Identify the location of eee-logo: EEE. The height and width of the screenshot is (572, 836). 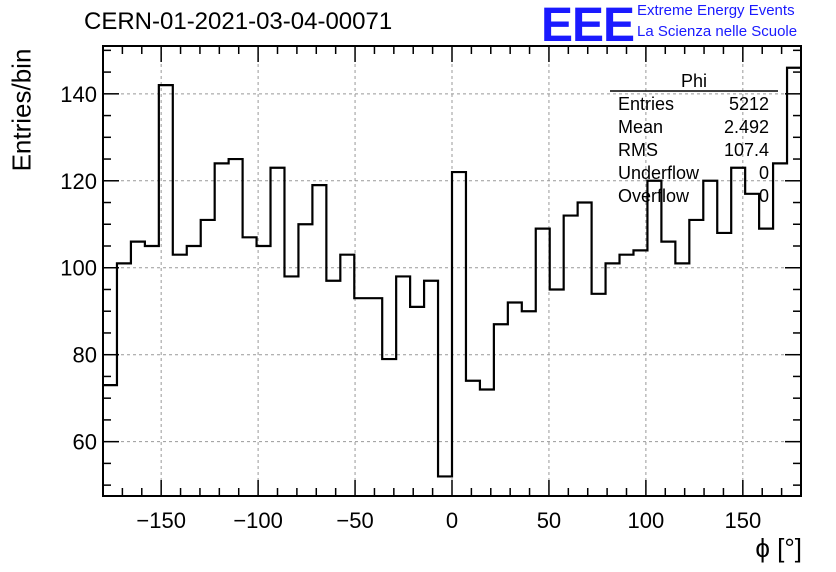
(588, 26).